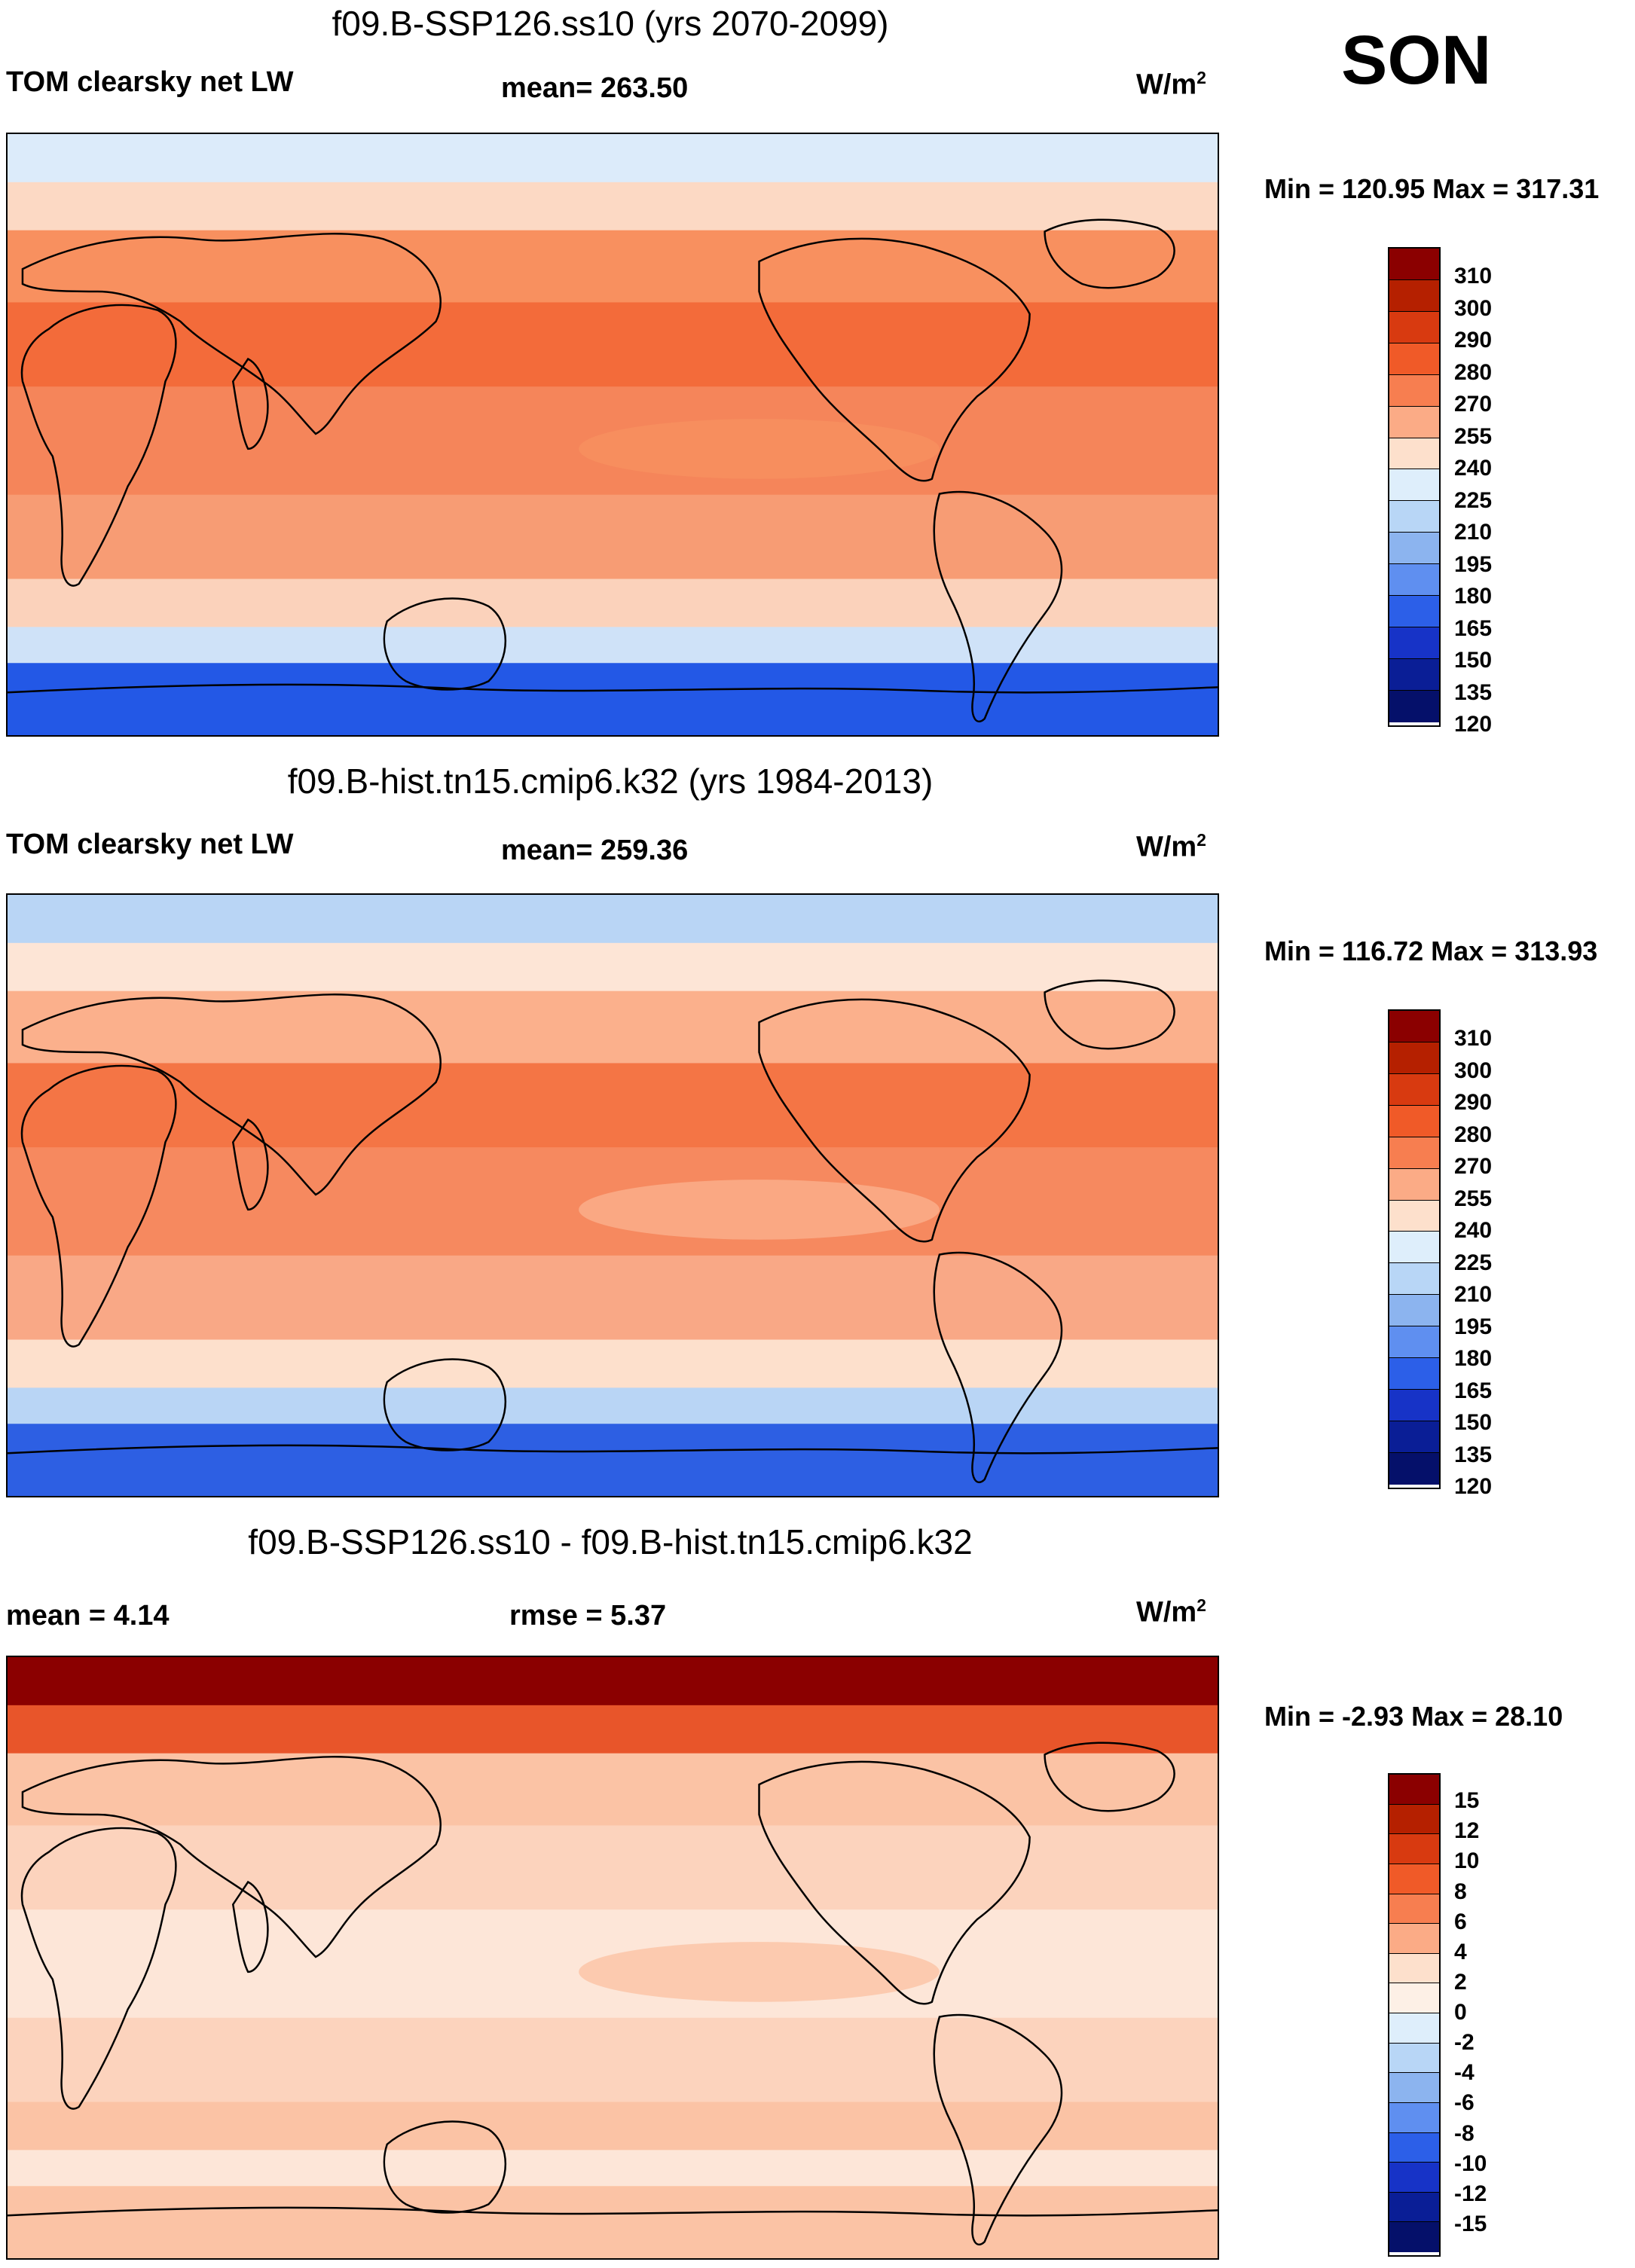 This screenshot has width=1635, height=2268. What do you see at coordinates (1417, 60) in the screenshot?
I see `season-label: SON` at bounding box center [1417, 60].